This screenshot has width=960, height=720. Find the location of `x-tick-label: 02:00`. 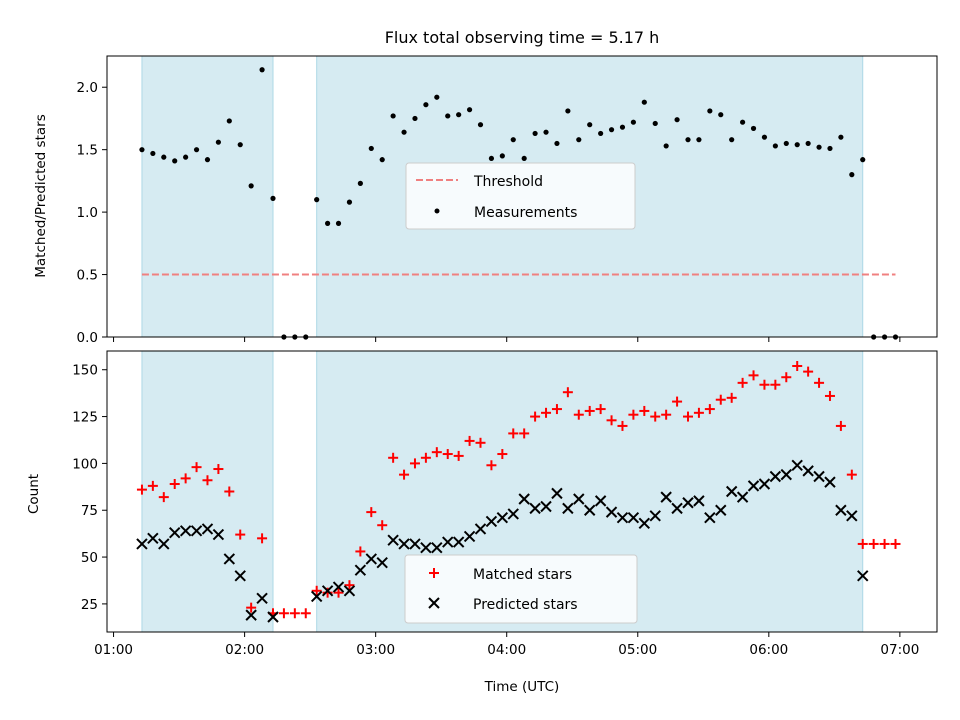

x-tick-label: 02:00 is located at coordinates (244, 650).